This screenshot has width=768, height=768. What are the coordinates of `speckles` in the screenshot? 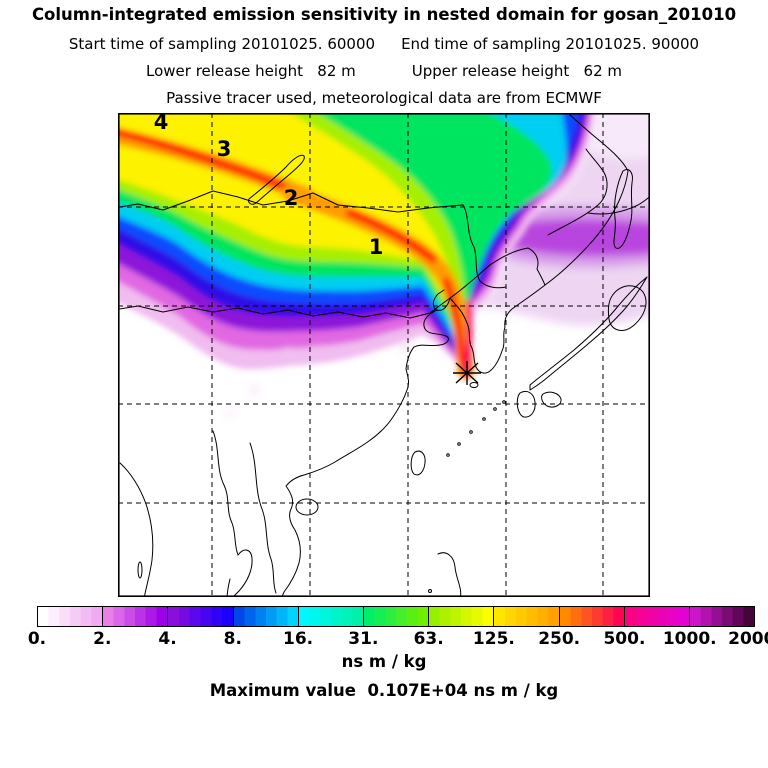 It's located at (318, 379).